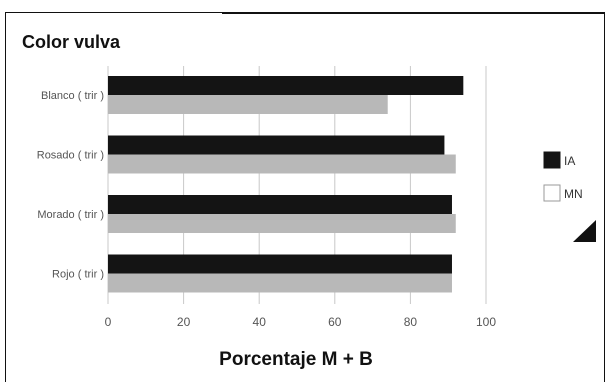 The height and width of the screenshot is (382, 610). Describe the element at coordinates (335, 322) in the screenshot. I see `x-tick-label-60: 60` at that location.